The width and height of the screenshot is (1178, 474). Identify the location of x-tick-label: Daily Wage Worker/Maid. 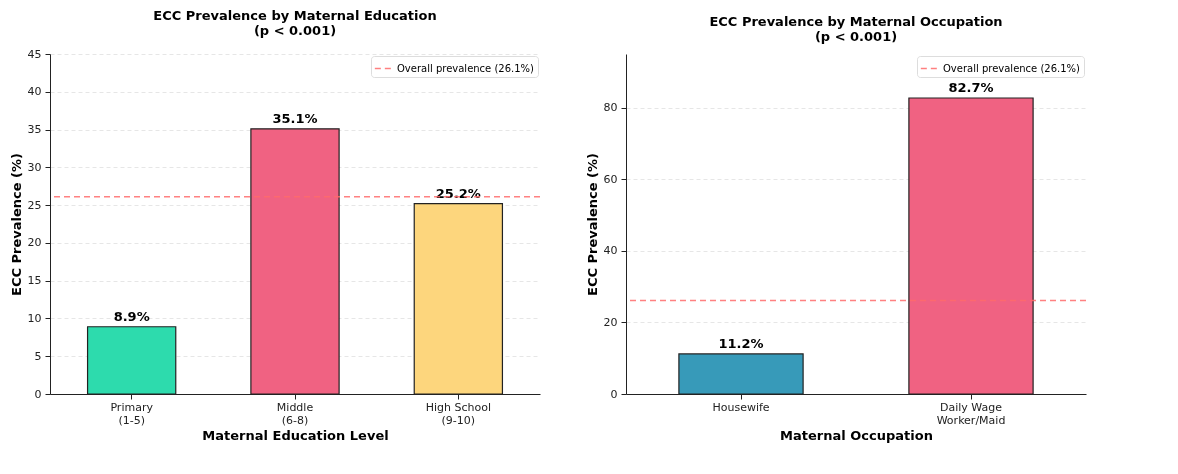
(971, 413).